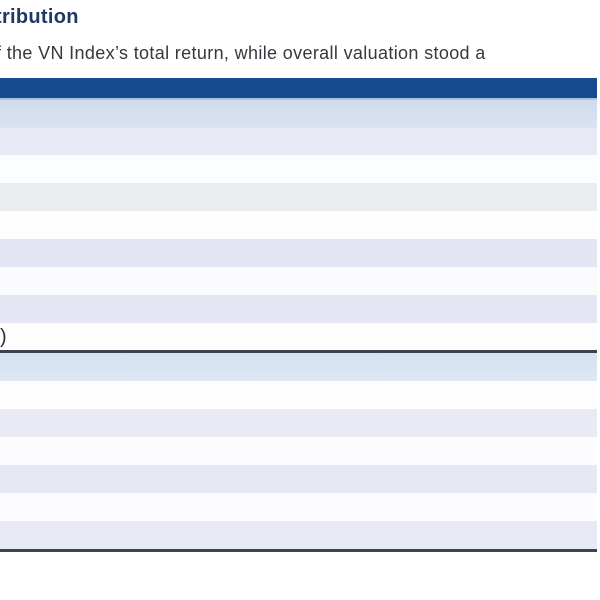 The width and height of the screenshot is (600, 600). I want to click on section-separator-line, so click(298, 351).